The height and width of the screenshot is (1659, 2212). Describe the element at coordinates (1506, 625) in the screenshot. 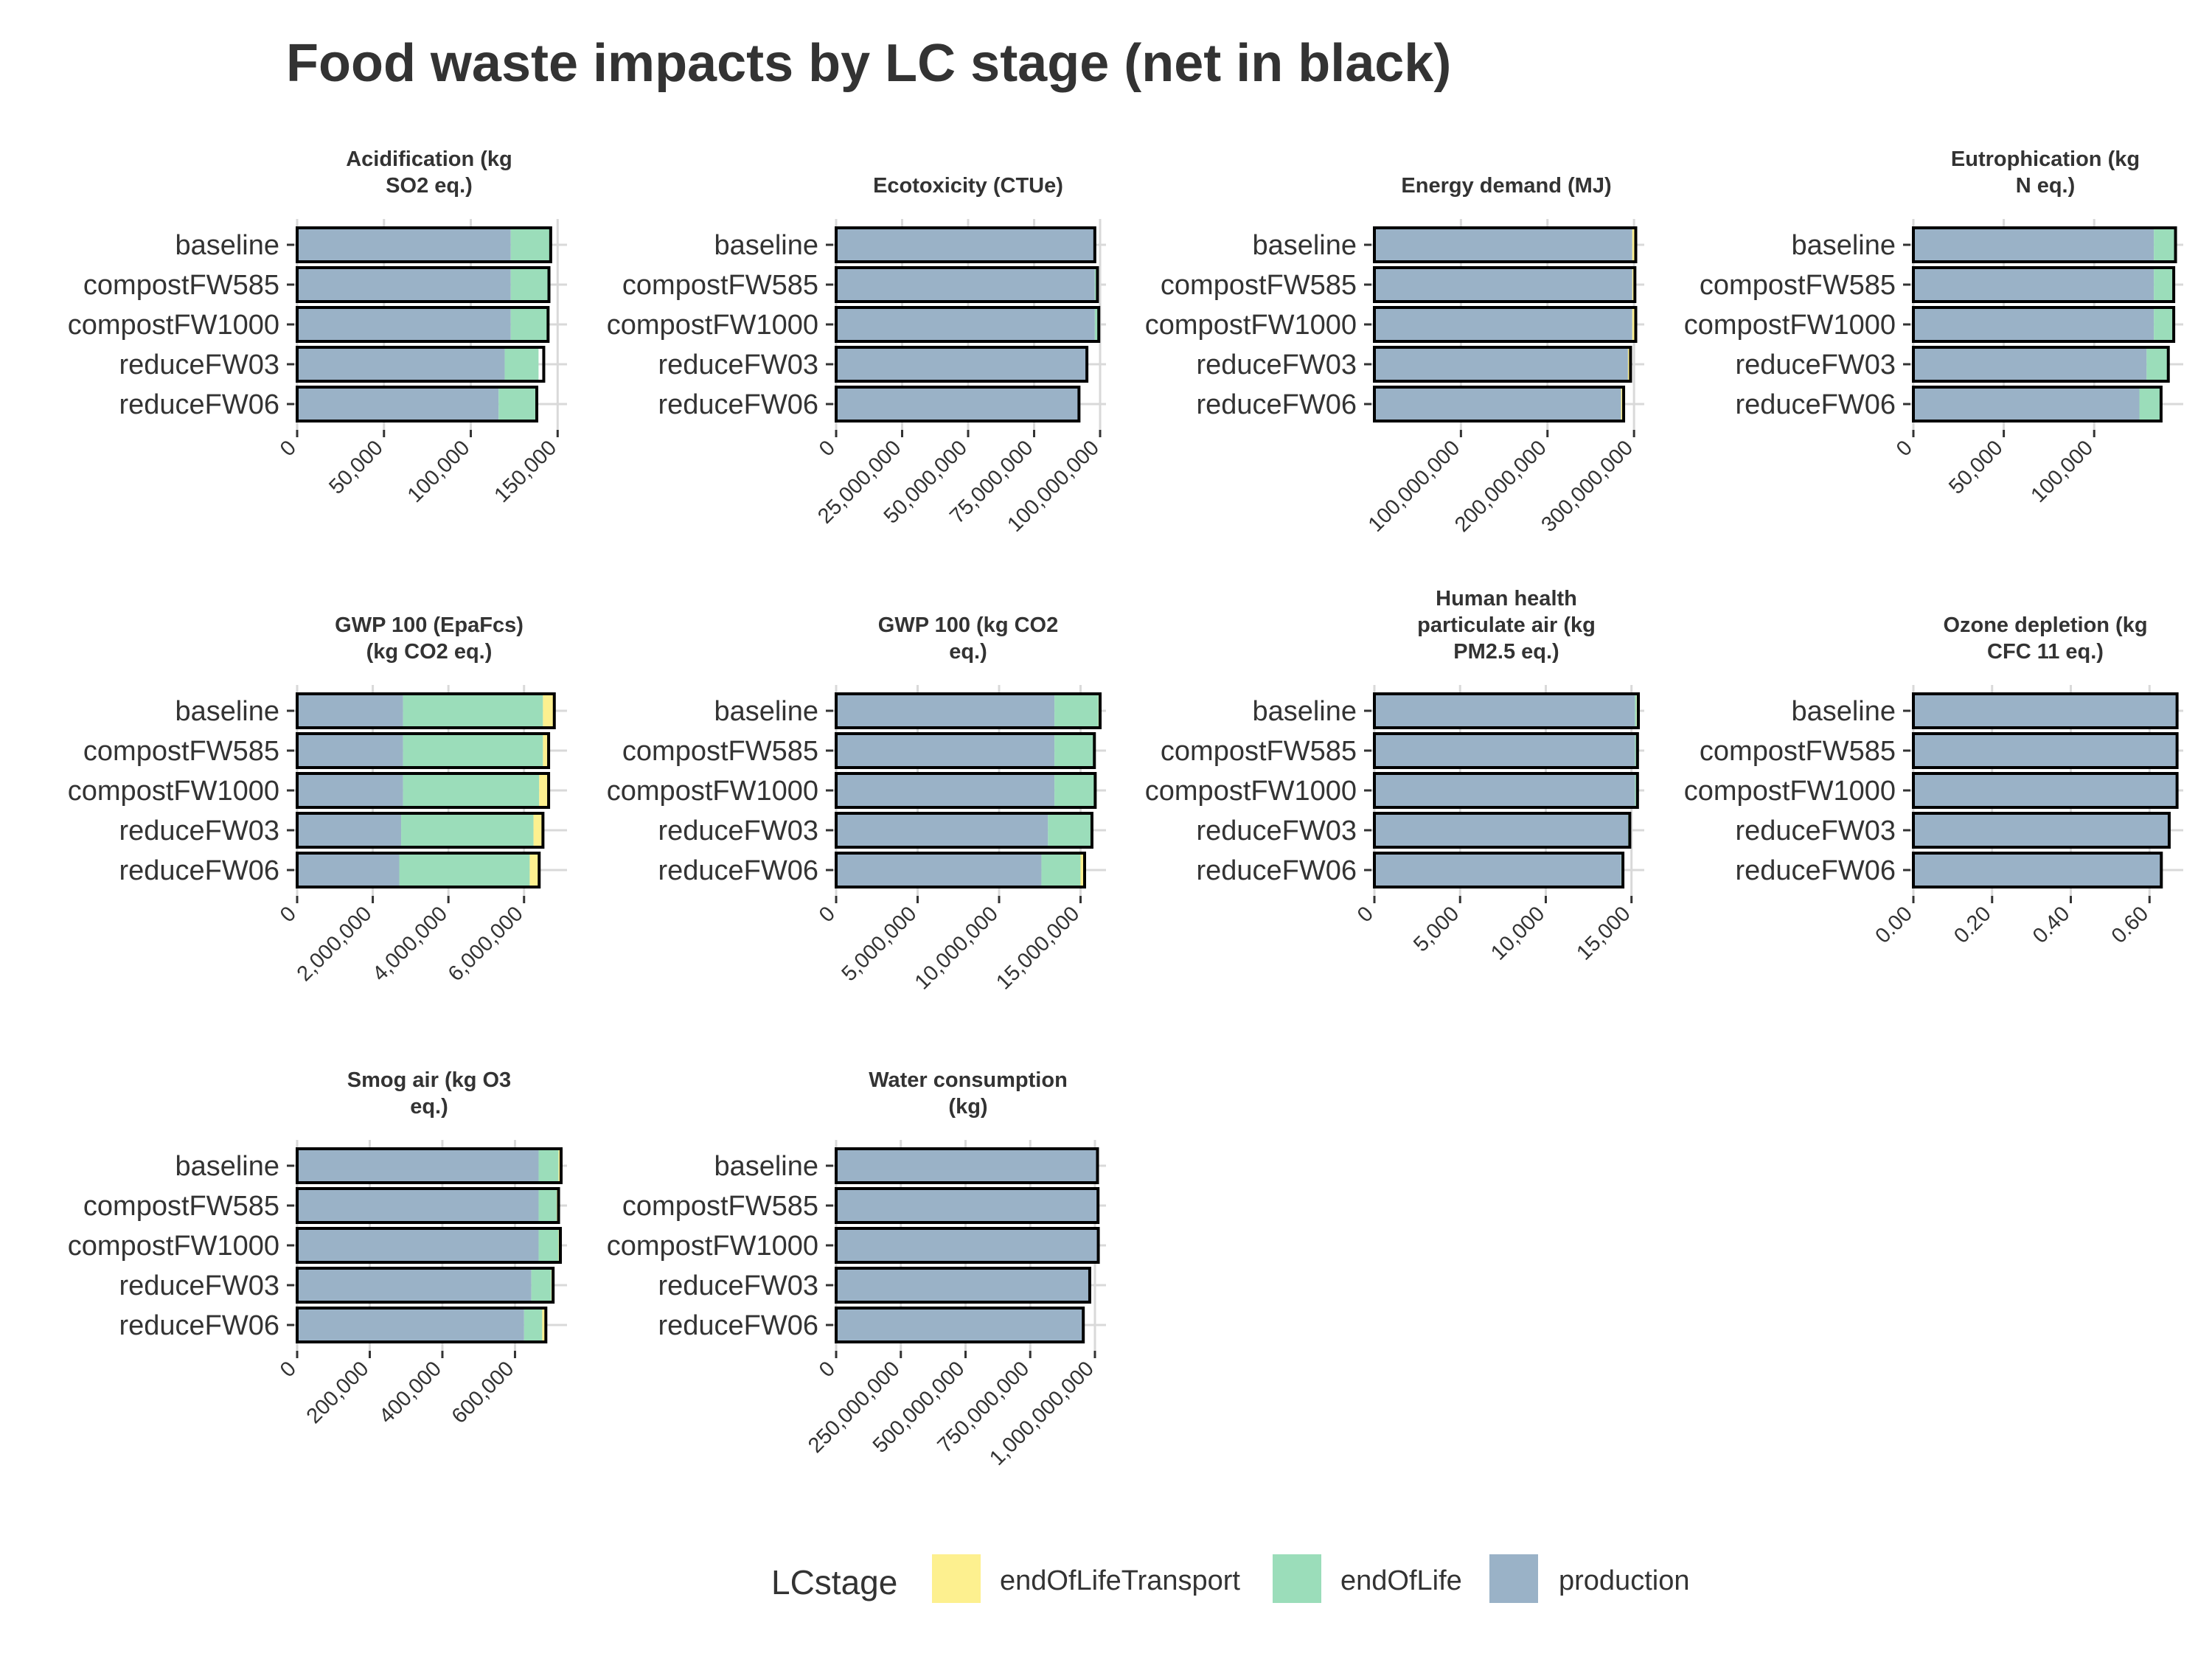

I see `facet-title: particulate air (kg` at that location.